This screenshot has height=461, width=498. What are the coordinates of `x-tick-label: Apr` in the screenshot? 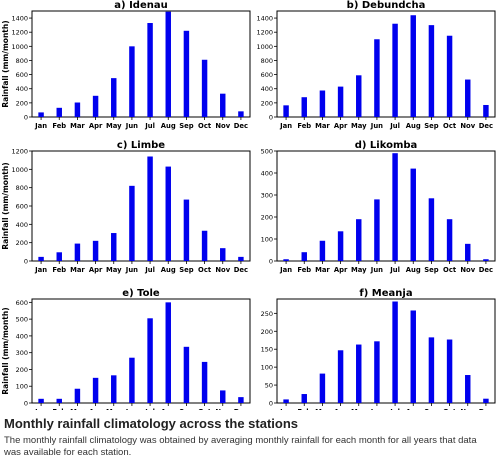 It's located at (341, 126).